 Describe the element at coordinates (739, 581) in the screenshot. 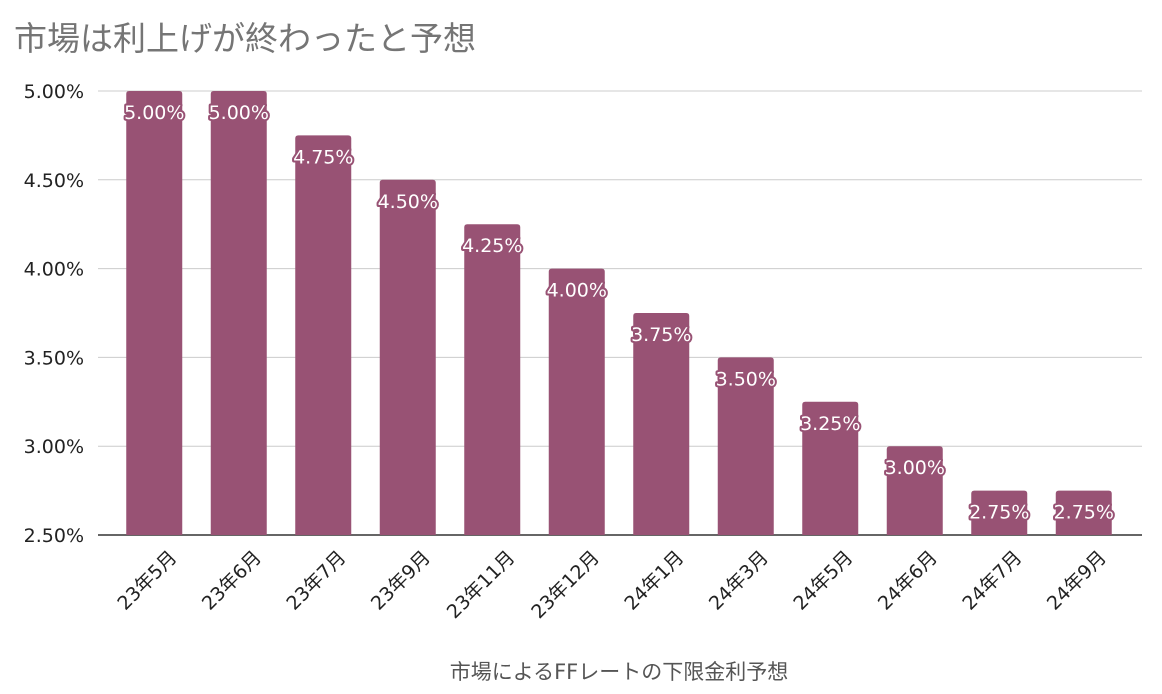

I see `x-tick-label: 24年3月` at that location.